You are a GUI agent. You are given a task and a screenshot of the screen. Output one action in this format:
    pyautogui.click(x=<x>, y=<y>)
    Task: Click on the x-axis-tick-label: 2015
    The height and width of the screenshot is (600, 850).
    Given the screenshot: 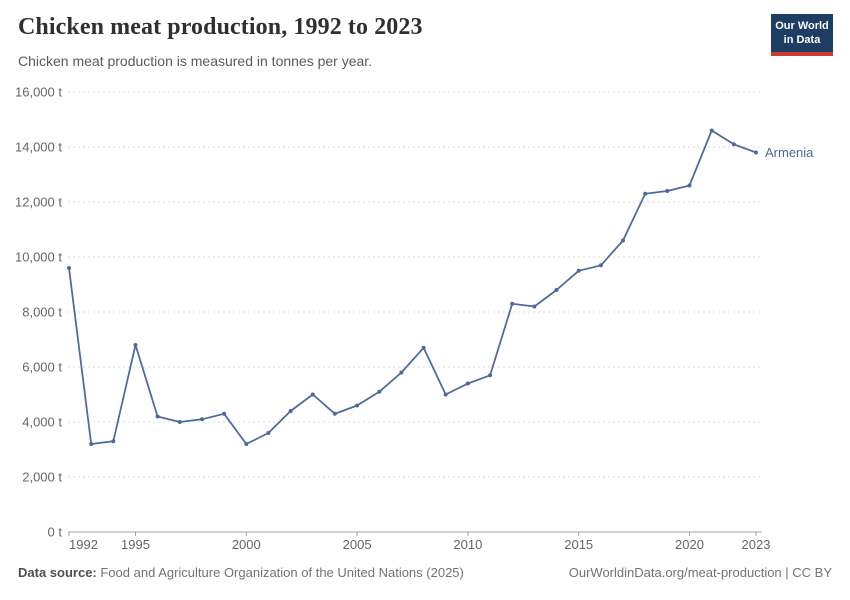 What is the action you would take?
    pyautogui.click(x=578, y=544)
    